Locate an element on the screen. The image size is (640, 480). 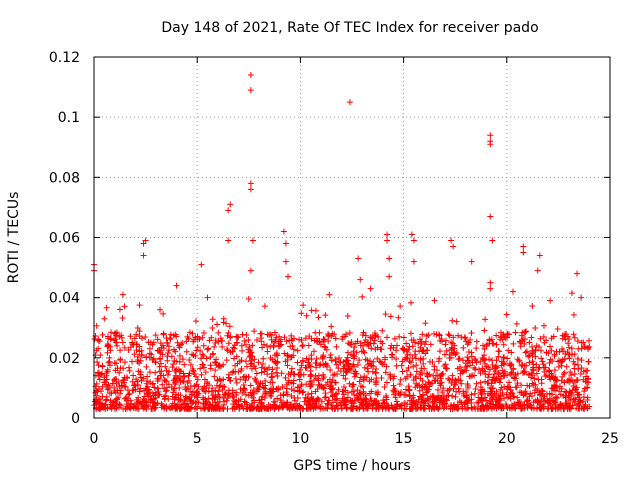
x-tick-label: 15 is located at coordinates (404, 439).